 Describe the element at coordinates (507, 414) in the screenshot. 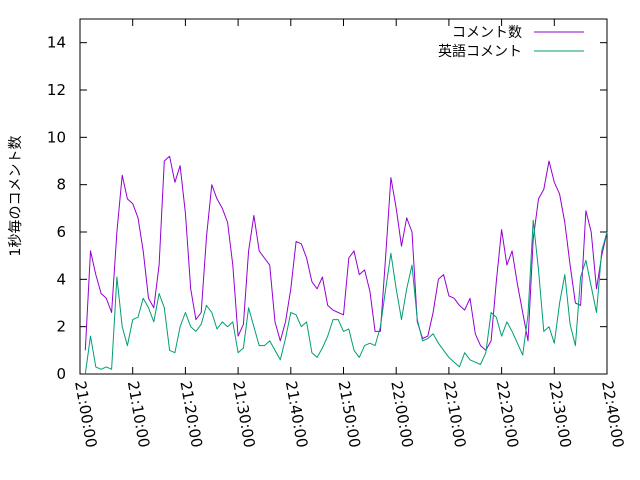

I see `x-tick-label: 22:20:00` at that location.